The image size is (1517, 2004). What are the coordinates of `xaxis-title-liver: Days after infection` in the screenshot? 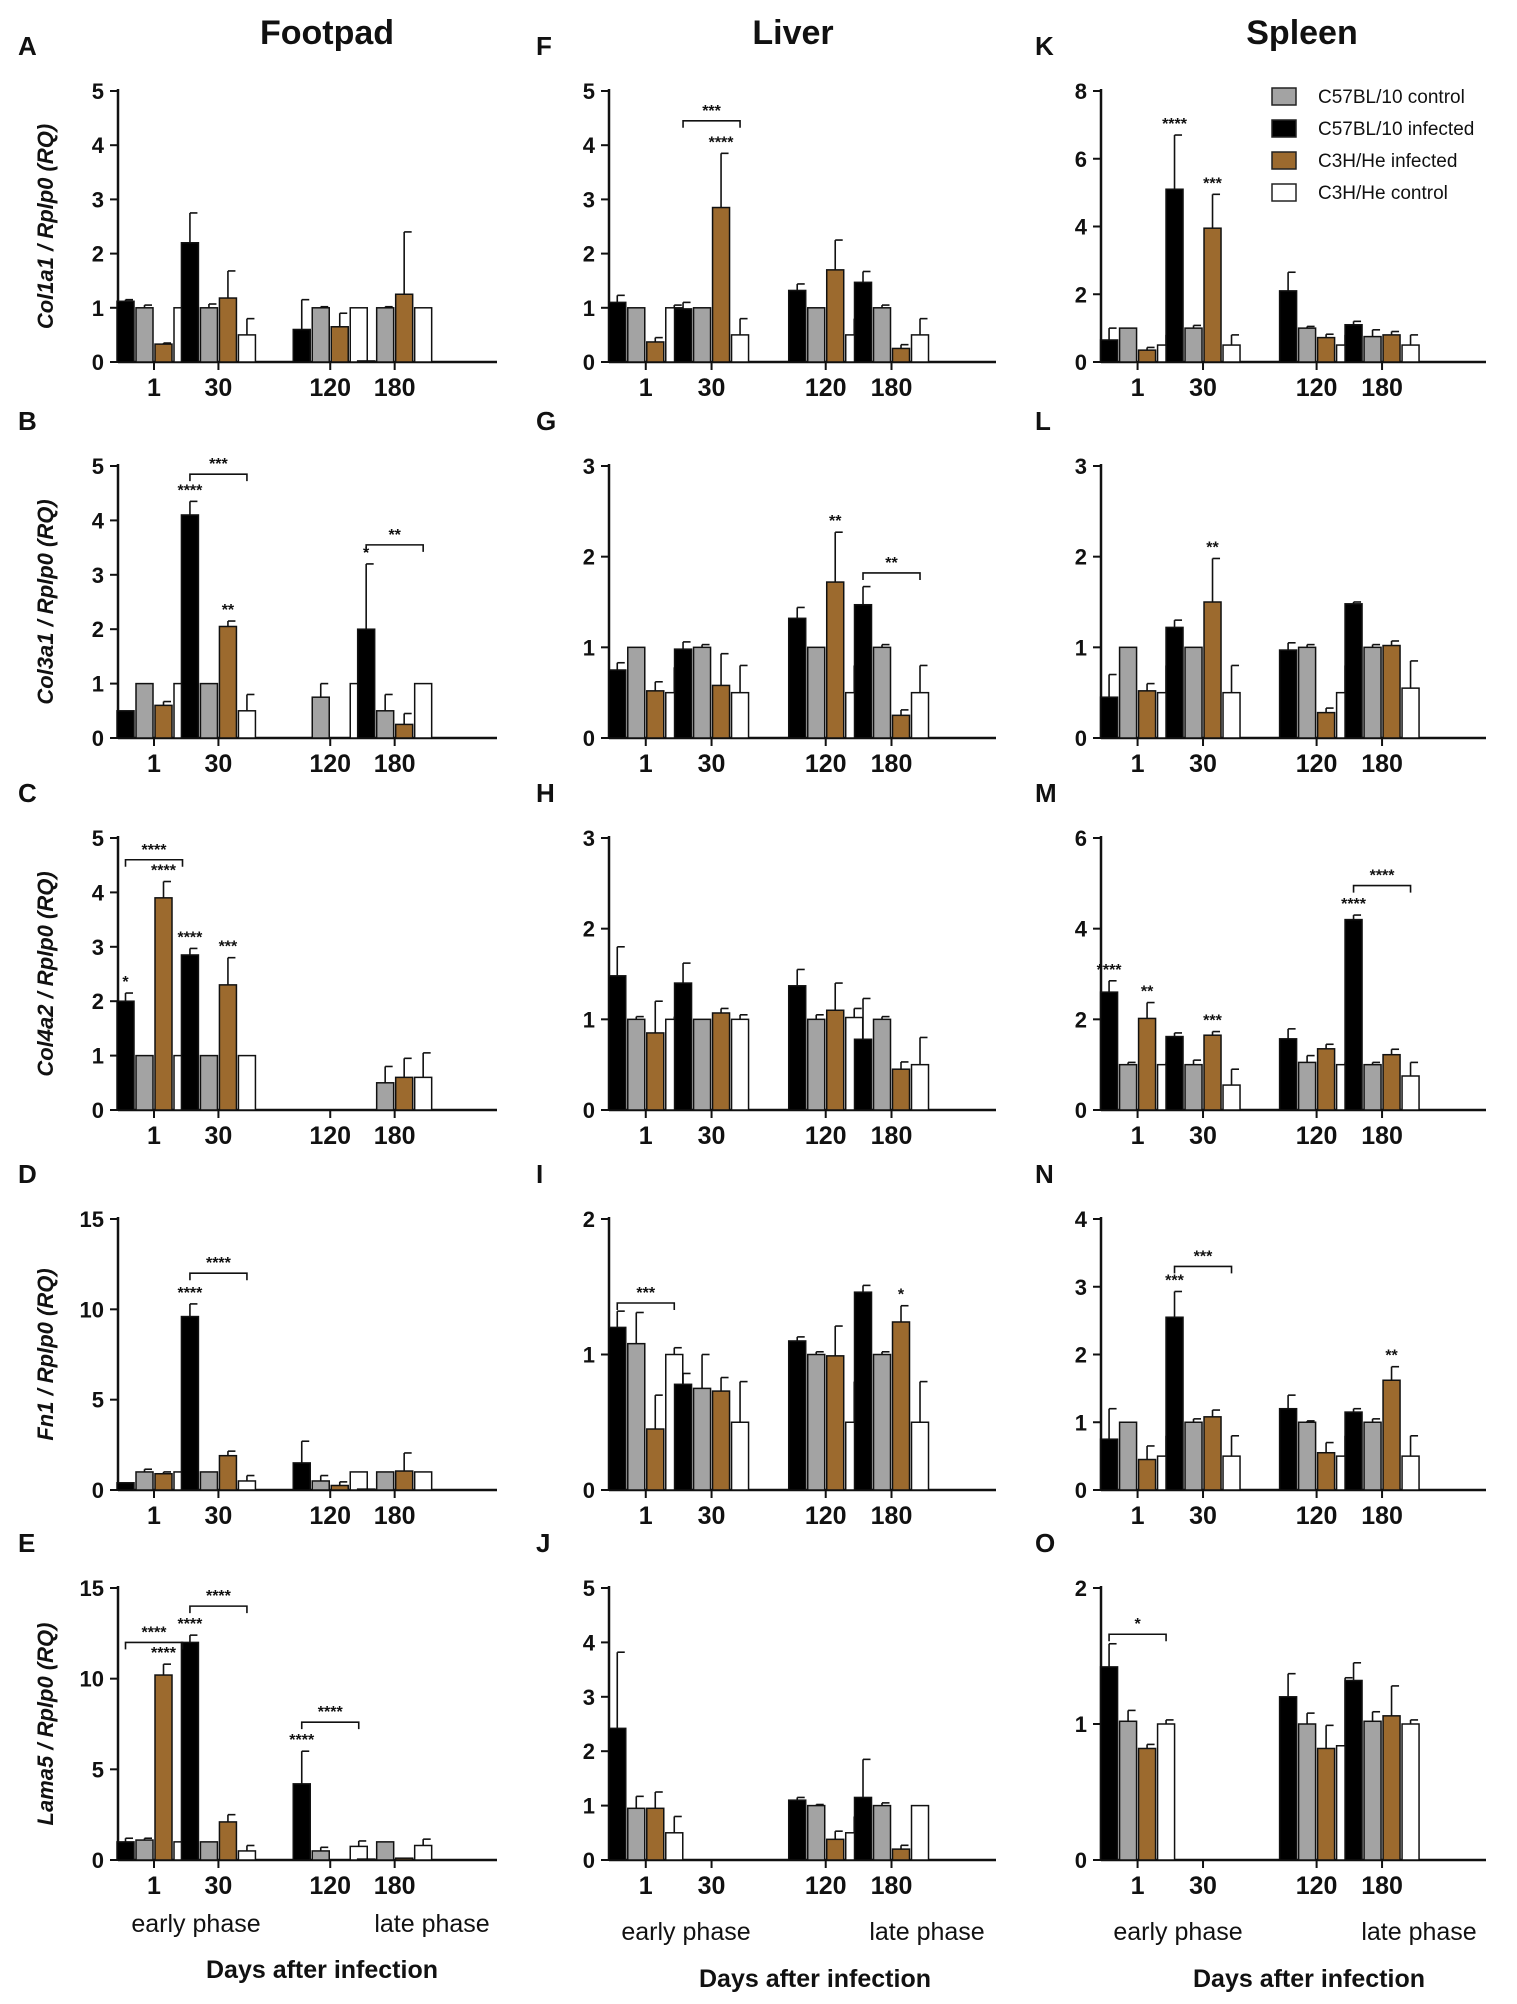 It's located at (815, 1979).